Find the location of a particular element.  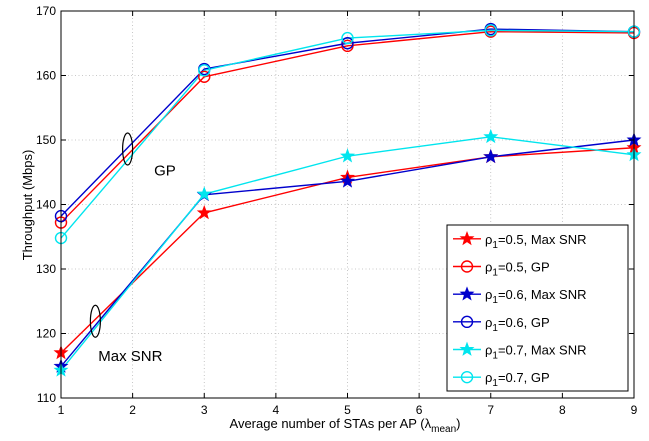

y-tick-label: 170 is located at coordinates (46, 11).